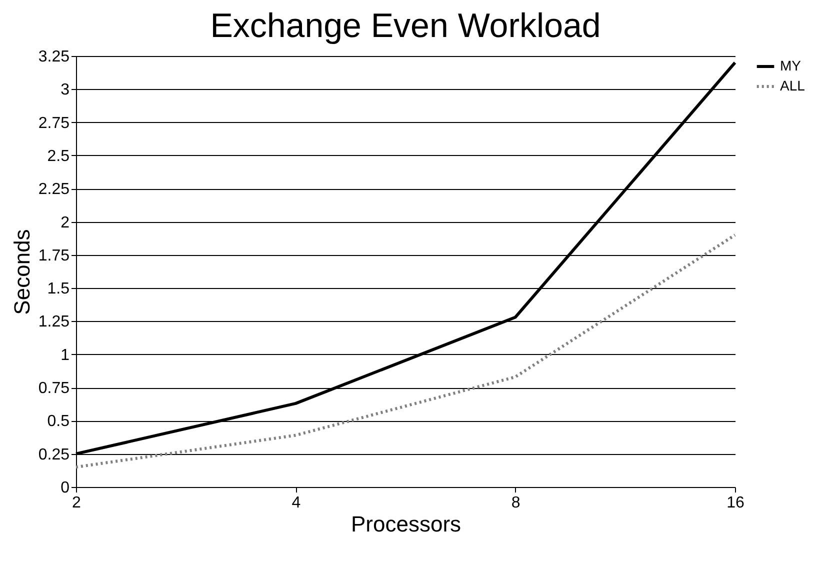 This screenshot has height=561, width=830. What do you see at coordinates (65, 223) in the screenshot?
I see `y-tick-label: 2` at bounding box center [65, 223].